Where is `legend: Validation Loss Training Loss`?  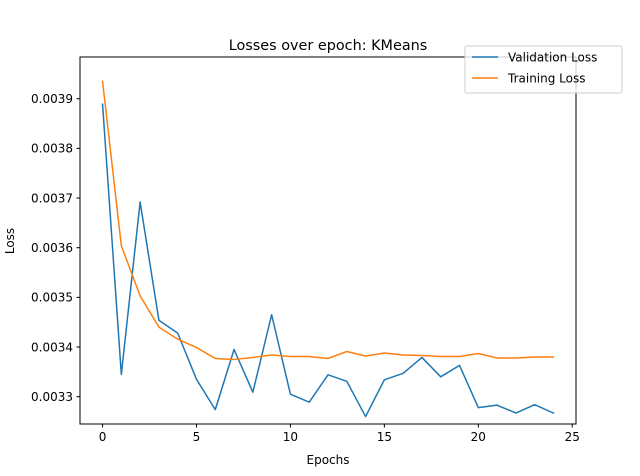 legend: Validation Loss Training Loss is located at coordinates (543, 69).